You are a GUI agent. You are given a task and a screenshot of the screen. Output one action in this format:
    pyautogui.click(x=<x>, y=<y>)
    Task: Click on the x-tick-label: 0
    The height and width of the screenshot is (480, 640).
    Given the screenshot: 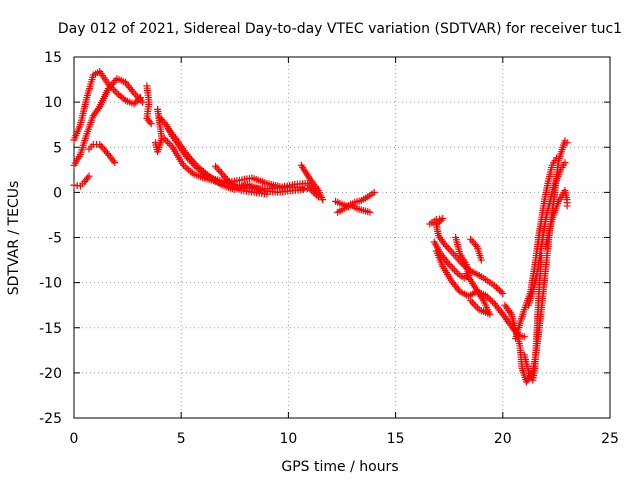 What is the action you would take?
    pyautogui.click(x=74, y=439)
    